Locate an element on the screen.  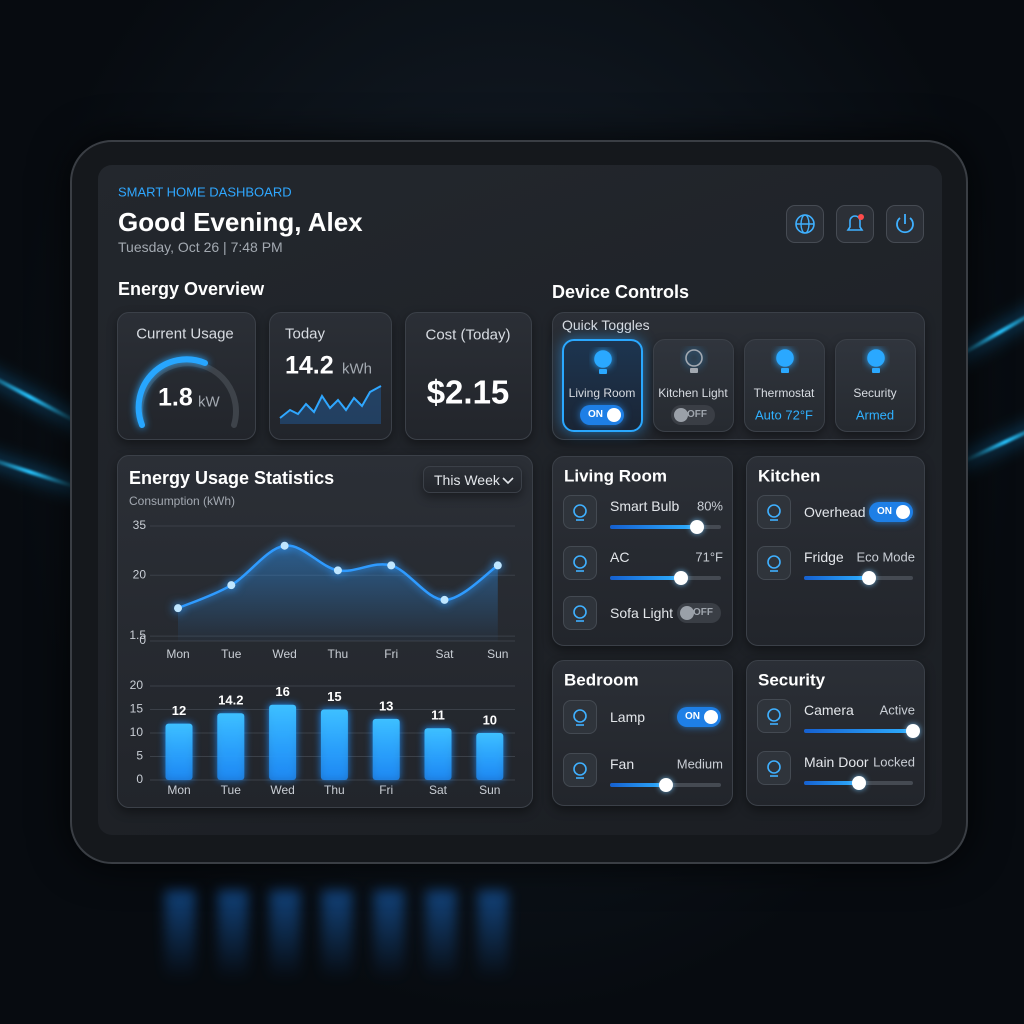
metric-unit: kWh is located at coordinates (357, 369).